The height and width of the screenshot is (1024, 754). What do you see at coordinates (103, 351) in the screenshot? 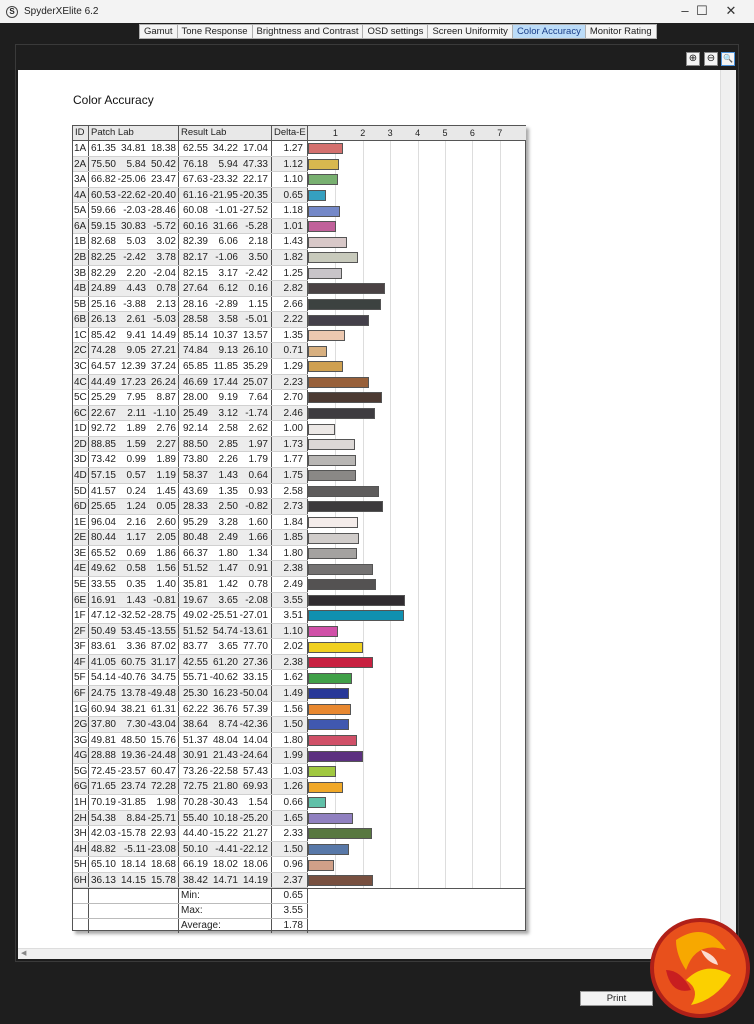
I see `patch-lab-value: 74.28` at bounding box center [103, 351].